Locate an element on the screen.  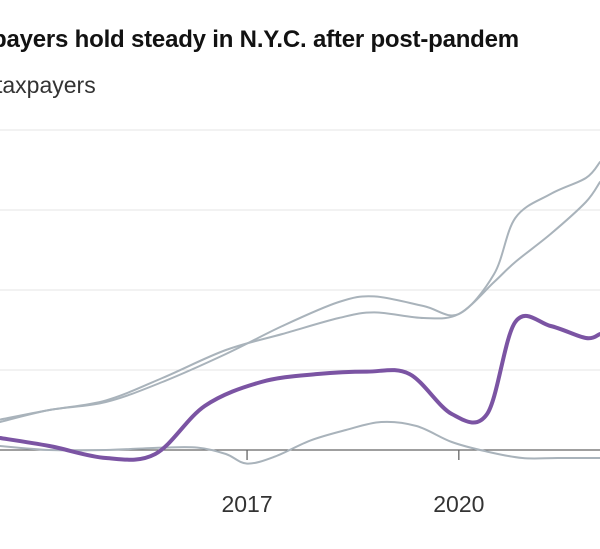
x-axis: 201720202 is located at coordinates (300, 483).